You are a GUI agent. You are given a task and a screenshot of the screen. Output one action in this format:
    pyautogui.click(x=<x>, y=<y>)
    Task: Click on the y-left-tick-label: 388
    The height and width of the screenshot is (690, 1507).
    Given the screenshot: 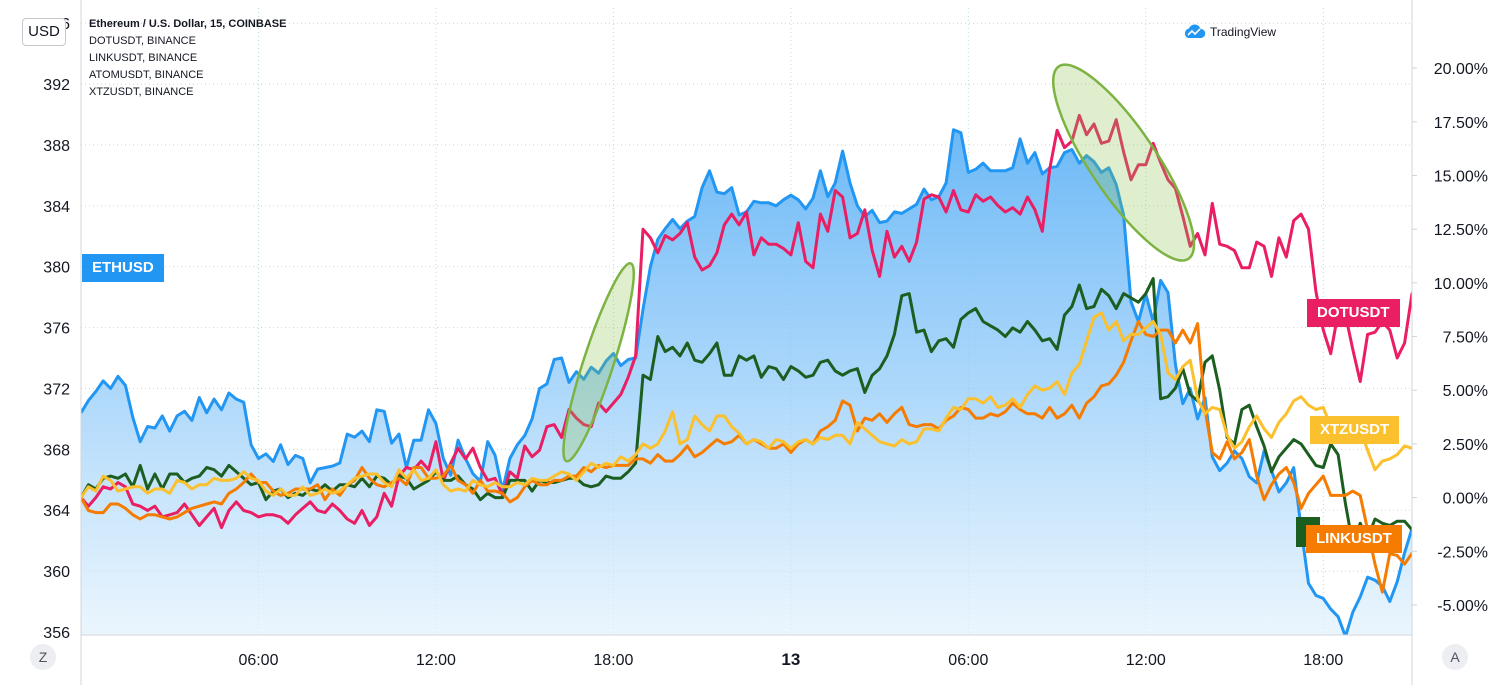 What is the action you would take?
    pyautogui.click(x=56, y=146)
    